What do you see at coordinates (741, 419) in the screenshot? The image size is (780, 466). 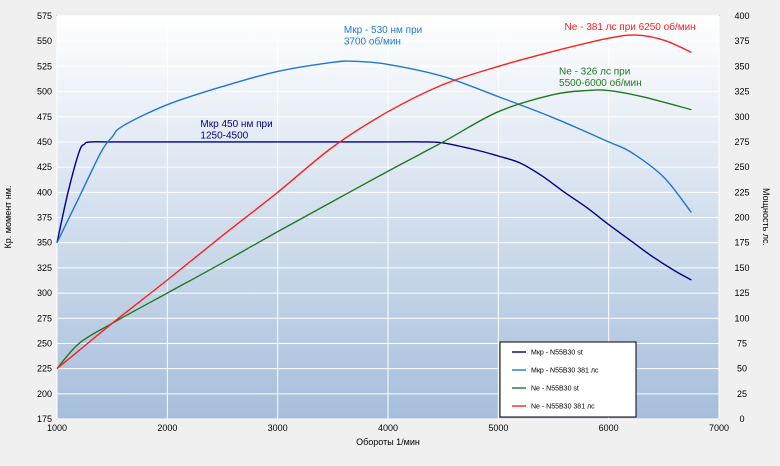 I see `y2-tick-label: 0` at bounding box center [741, 419].